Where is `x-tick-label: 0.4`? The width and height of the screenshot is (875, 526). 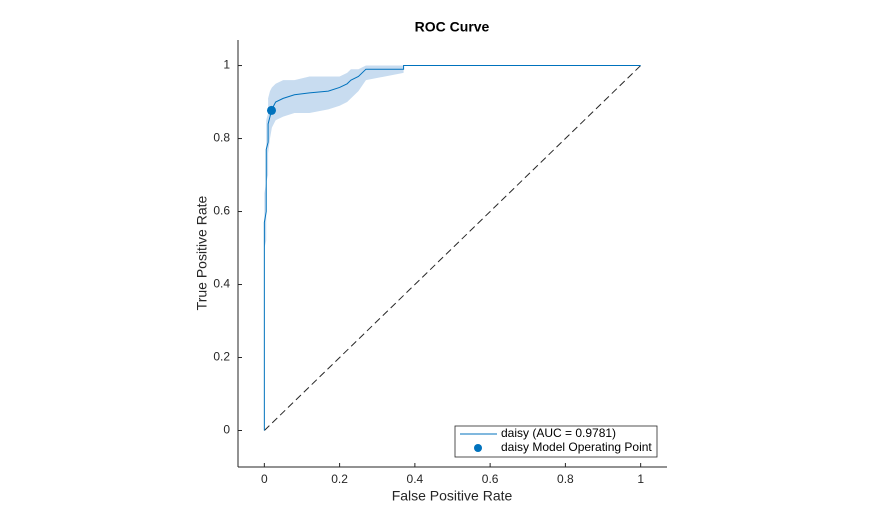 x-tick-label: 0.4 is located at coordinates (415, 479).